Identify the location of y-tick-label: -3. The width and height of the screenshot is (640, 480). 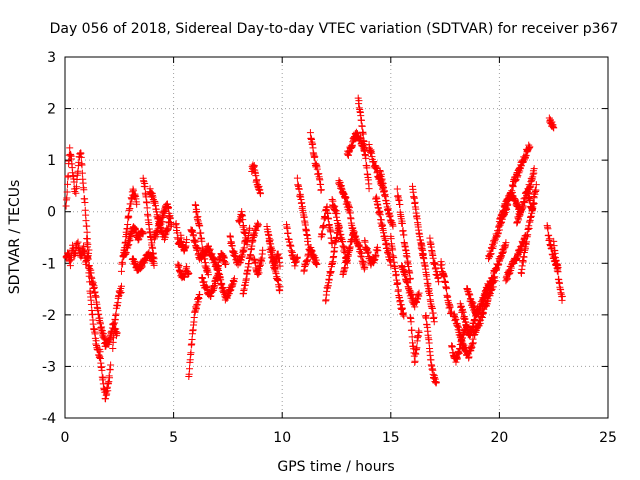
(49, 367).